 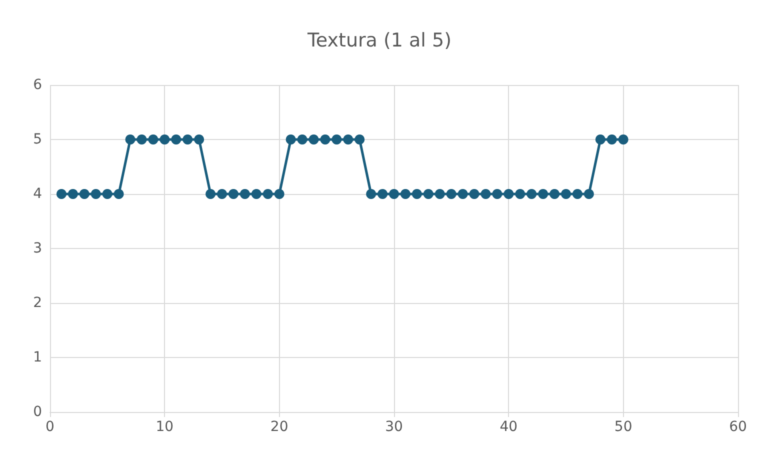 I want to click on x-tick-label: 10, so click(x=165, y=427).